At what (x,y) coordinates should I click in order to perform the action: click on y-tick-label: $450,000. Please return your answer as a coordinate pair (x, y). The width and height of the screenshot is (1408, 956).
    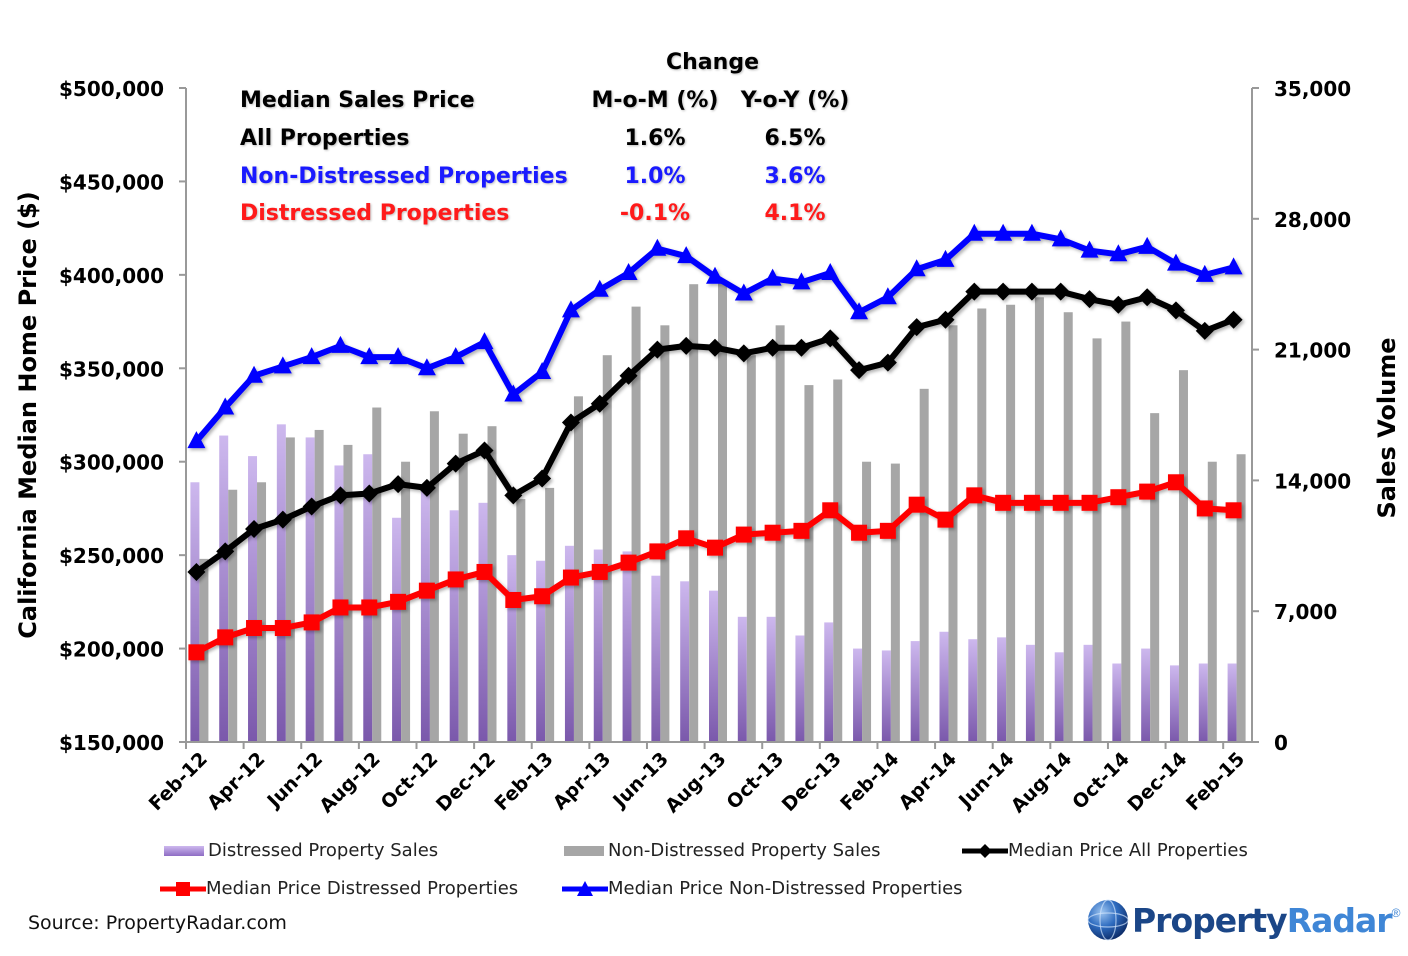
    Looking at the image, I should click on (111, 182).